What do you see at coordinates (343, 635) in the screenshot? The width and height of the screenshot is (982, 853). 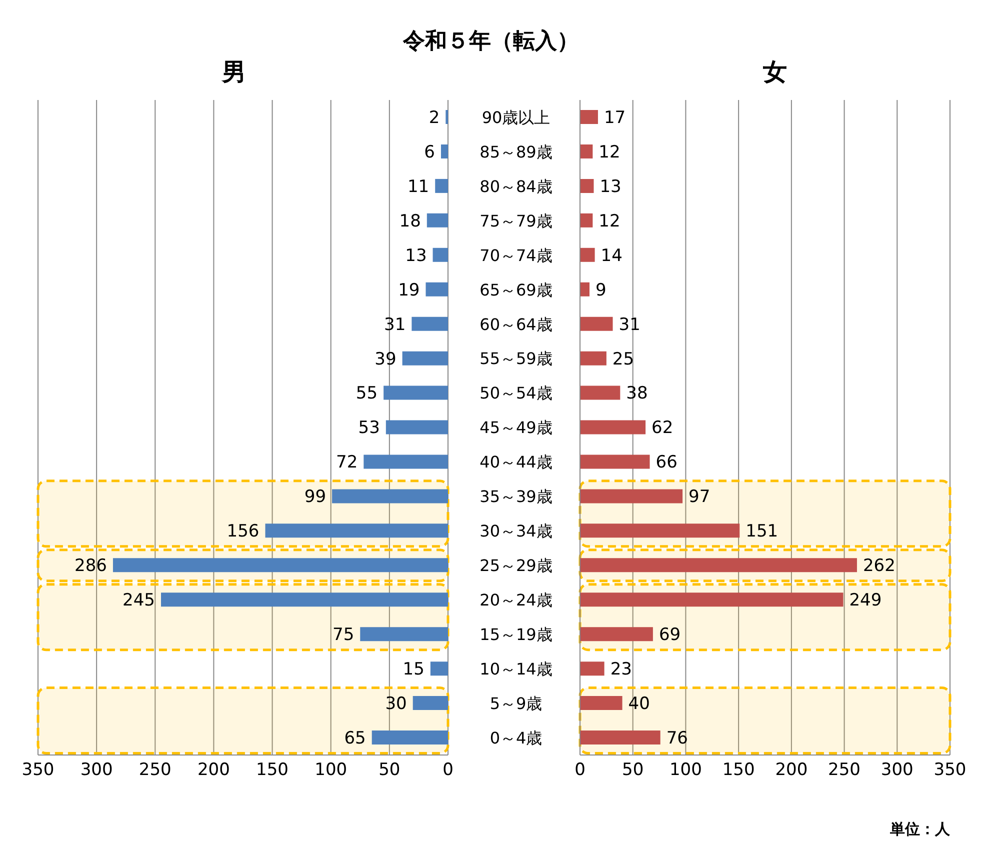 I see `data-label: 75` at bounding box center [343, 635].